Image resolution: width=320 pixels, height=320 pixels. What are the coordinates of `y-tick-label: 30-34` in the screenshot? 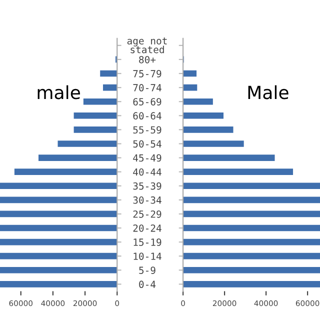 It's located at (147, 200).